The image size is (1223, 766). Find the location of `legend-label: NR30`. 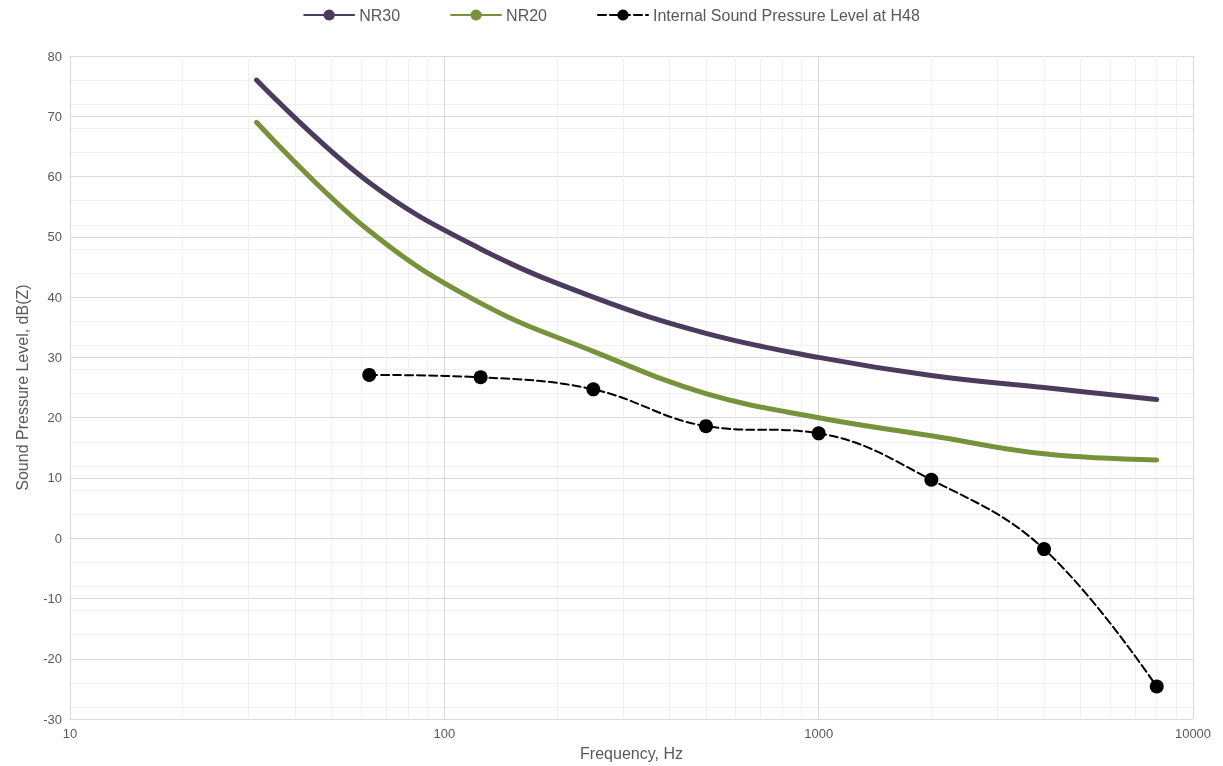

legend-label: NR30 is located at coordinates (380, 15).